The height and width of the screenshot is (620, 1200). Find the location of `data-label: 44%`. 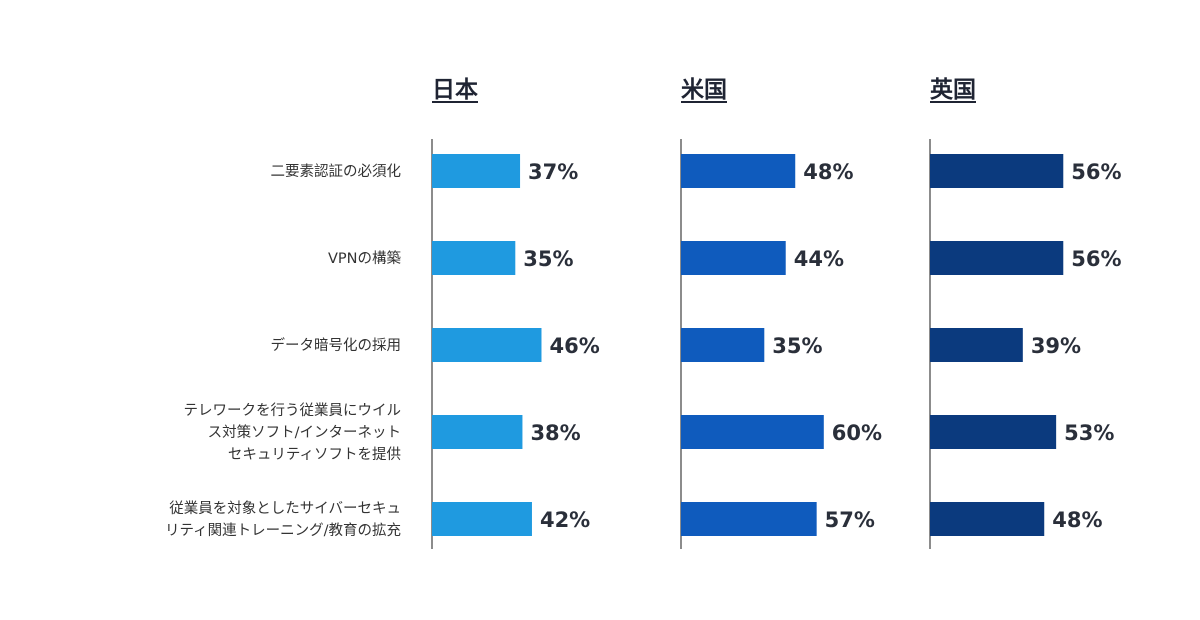

data-label: 44% is located at coordinates (819, 259).